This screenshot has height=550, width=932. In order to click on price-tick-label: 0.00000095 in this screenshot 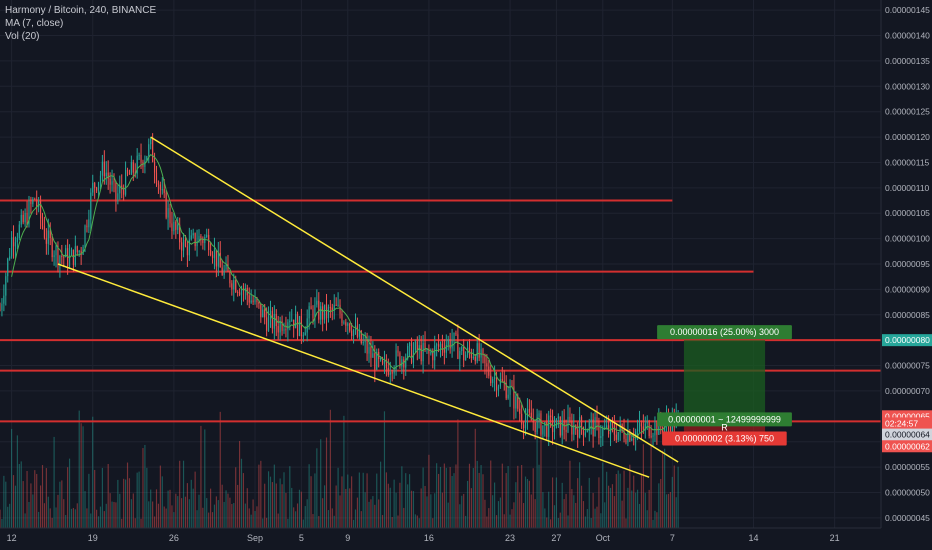, I will do `click(907, 264)`.